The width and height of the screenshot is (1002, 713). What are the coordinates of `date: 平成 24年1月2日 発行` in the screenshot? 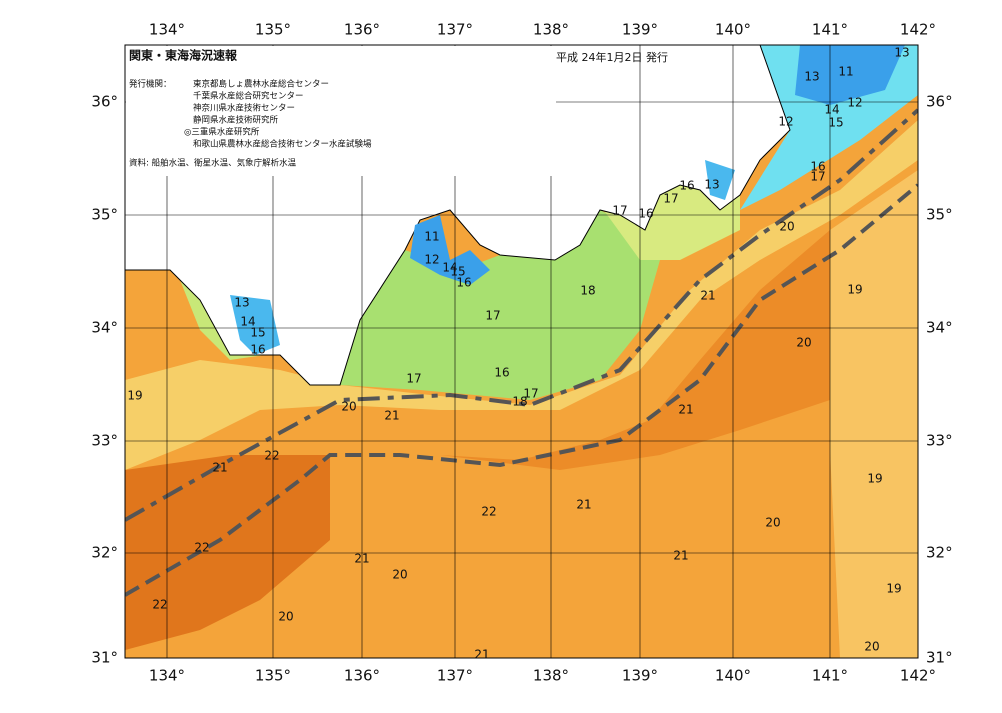 It's located at (612, 57).